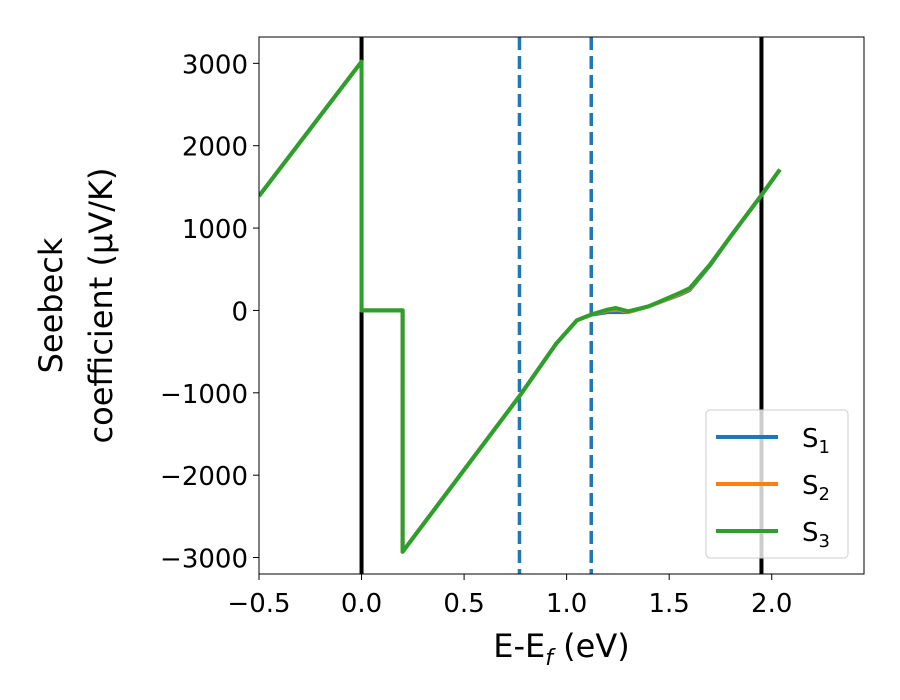 Image resolution: width=900 pixels, height=700 pixels. I want to click on y-axis-label-line1: Seebeck, so click(51, 305).